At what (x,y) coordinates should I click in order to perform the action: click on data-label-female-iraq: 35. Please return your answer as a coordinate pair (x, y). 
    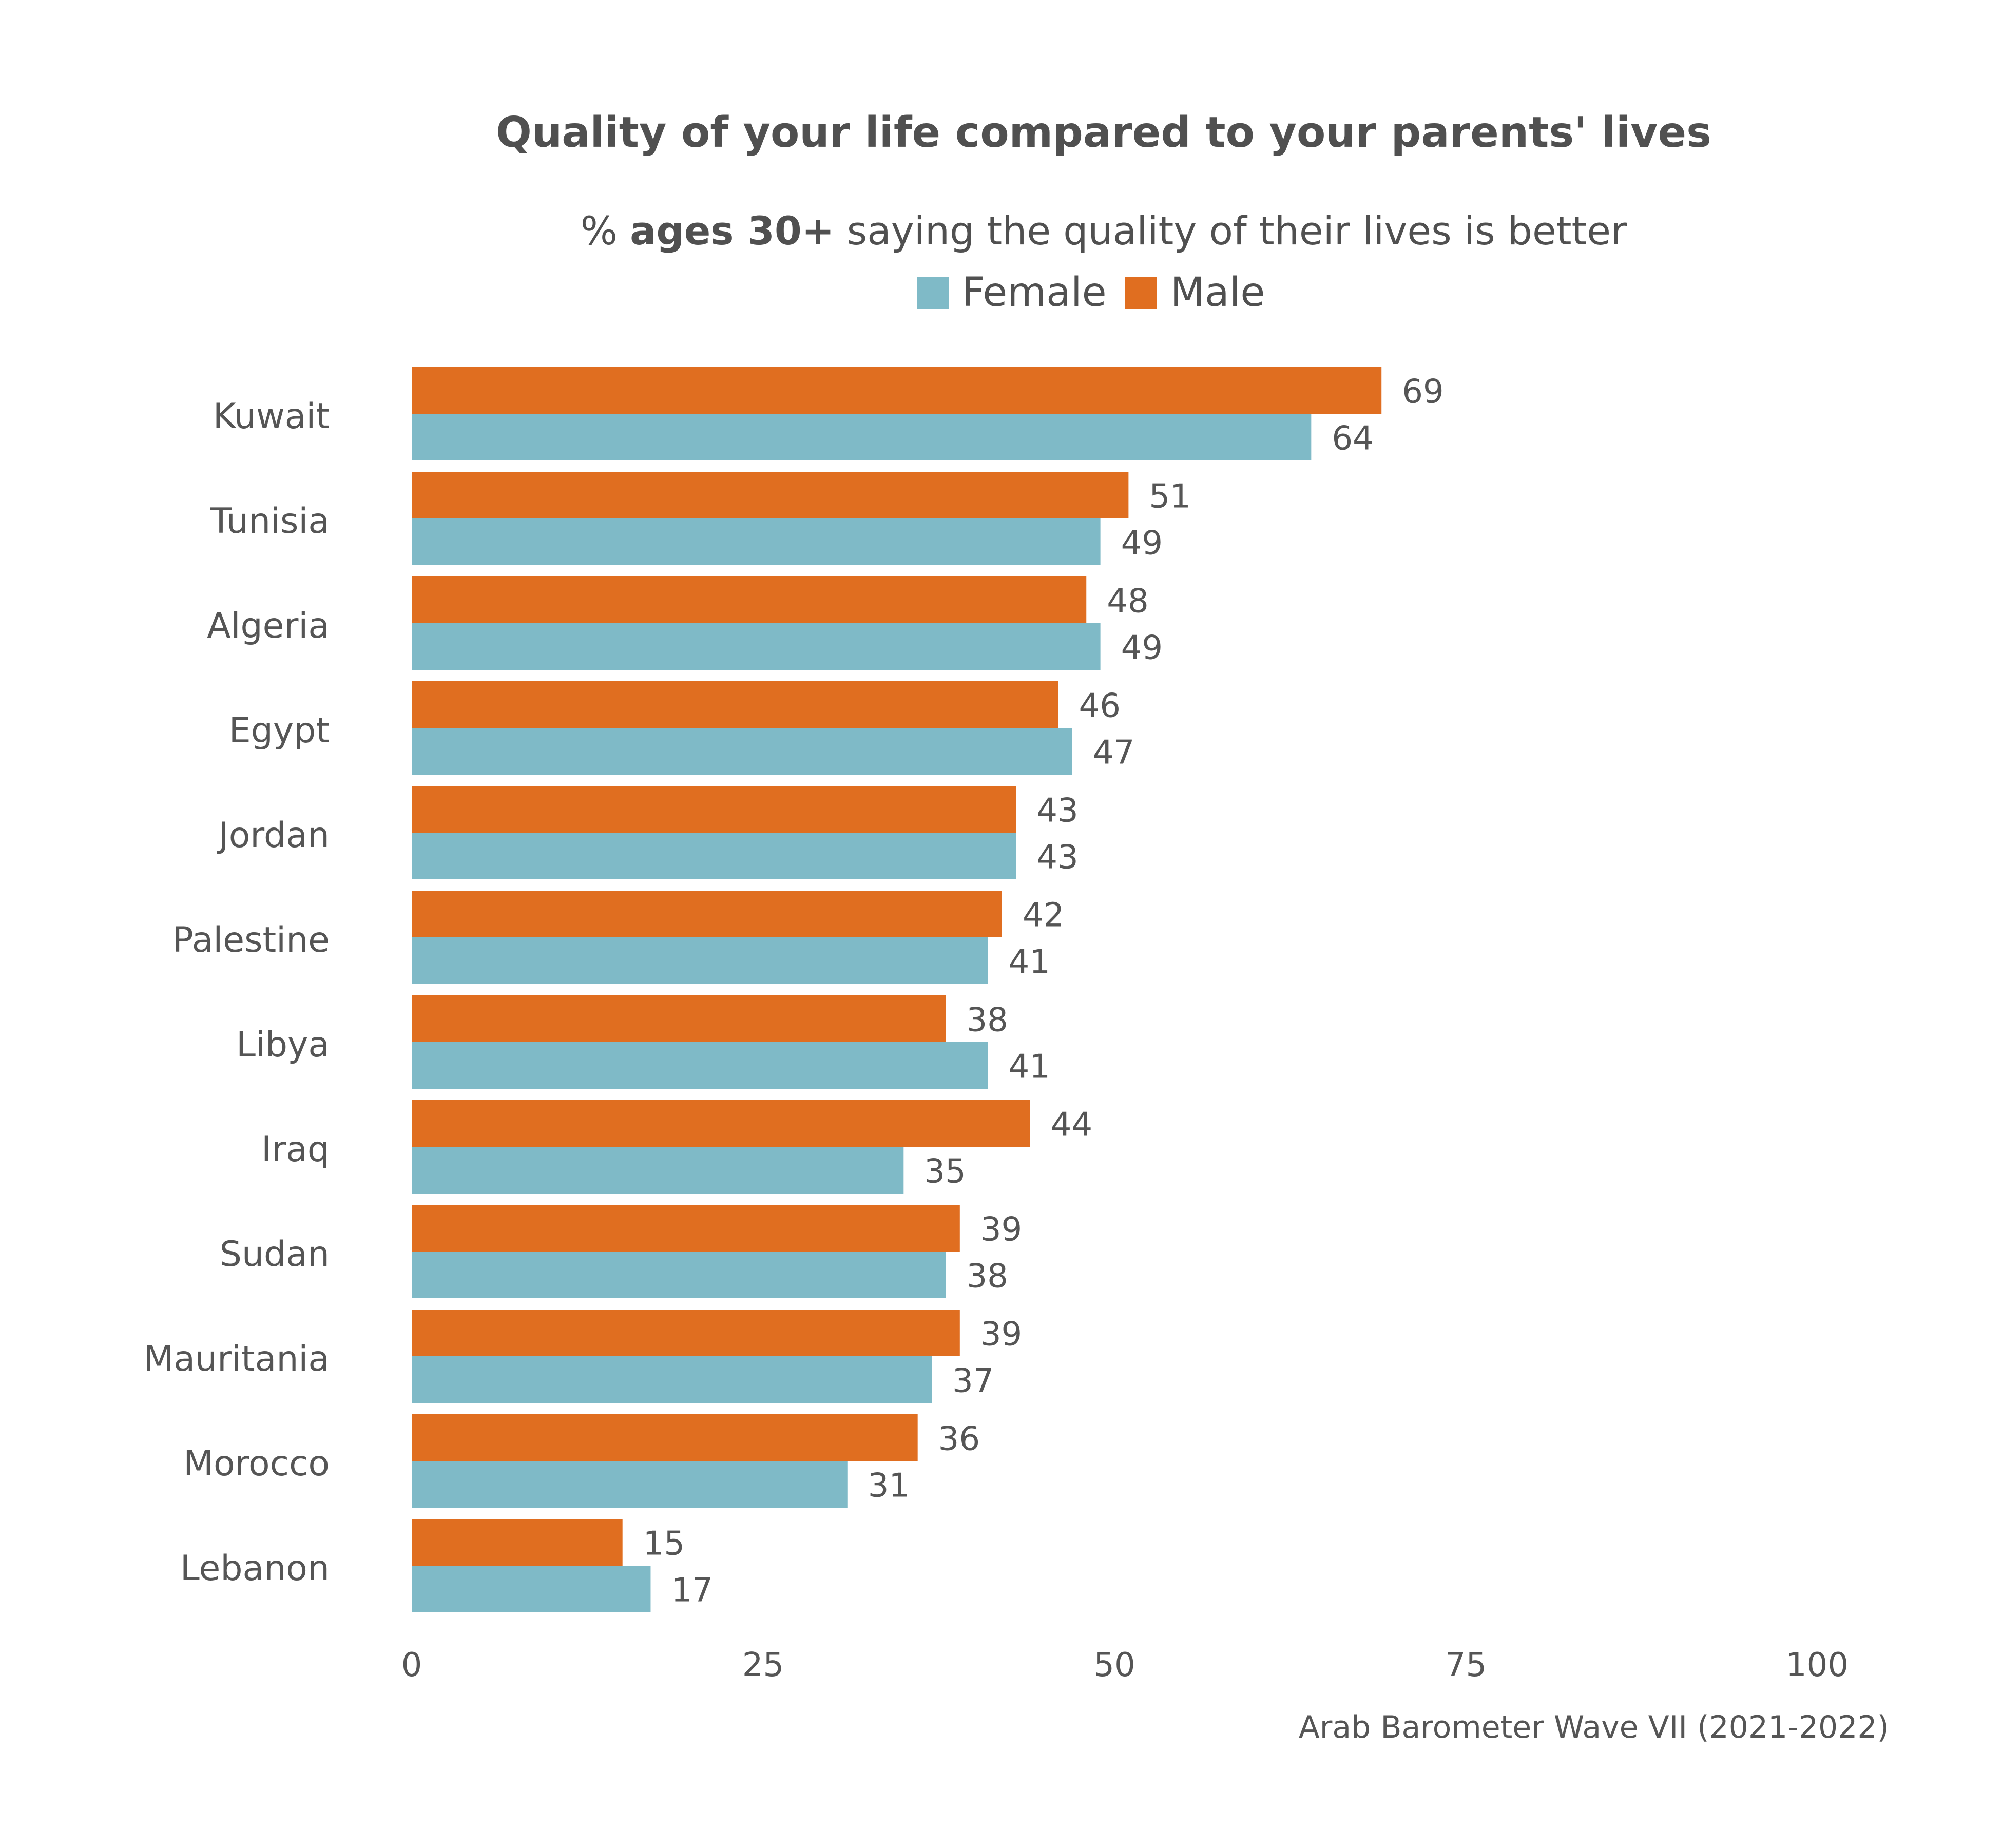
    Looking at the image, I should click on (945, 1172).